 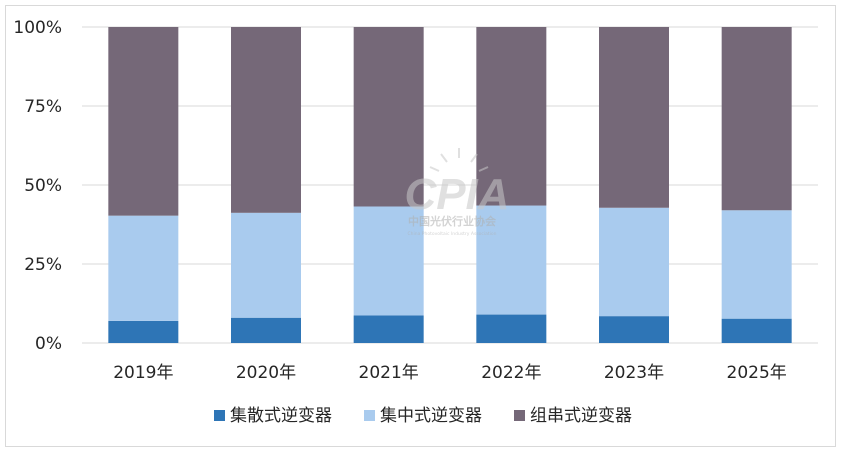 I want to click on legend: 集散式逆变器 集中式逆变器 组串式逆变器, so click(x=423, y=416).